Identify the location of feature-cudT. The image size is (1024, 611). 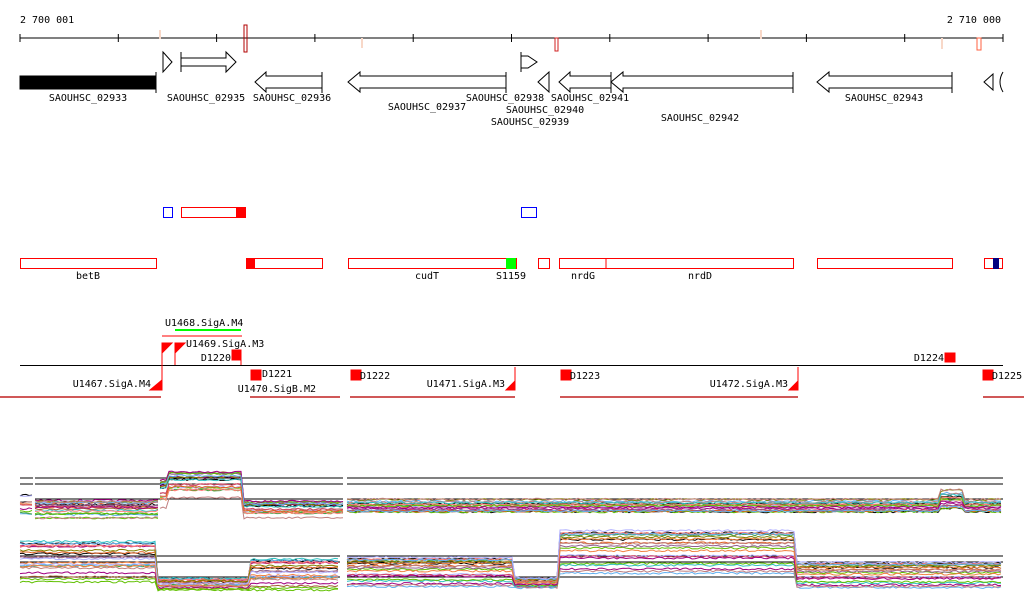
(432, 263).